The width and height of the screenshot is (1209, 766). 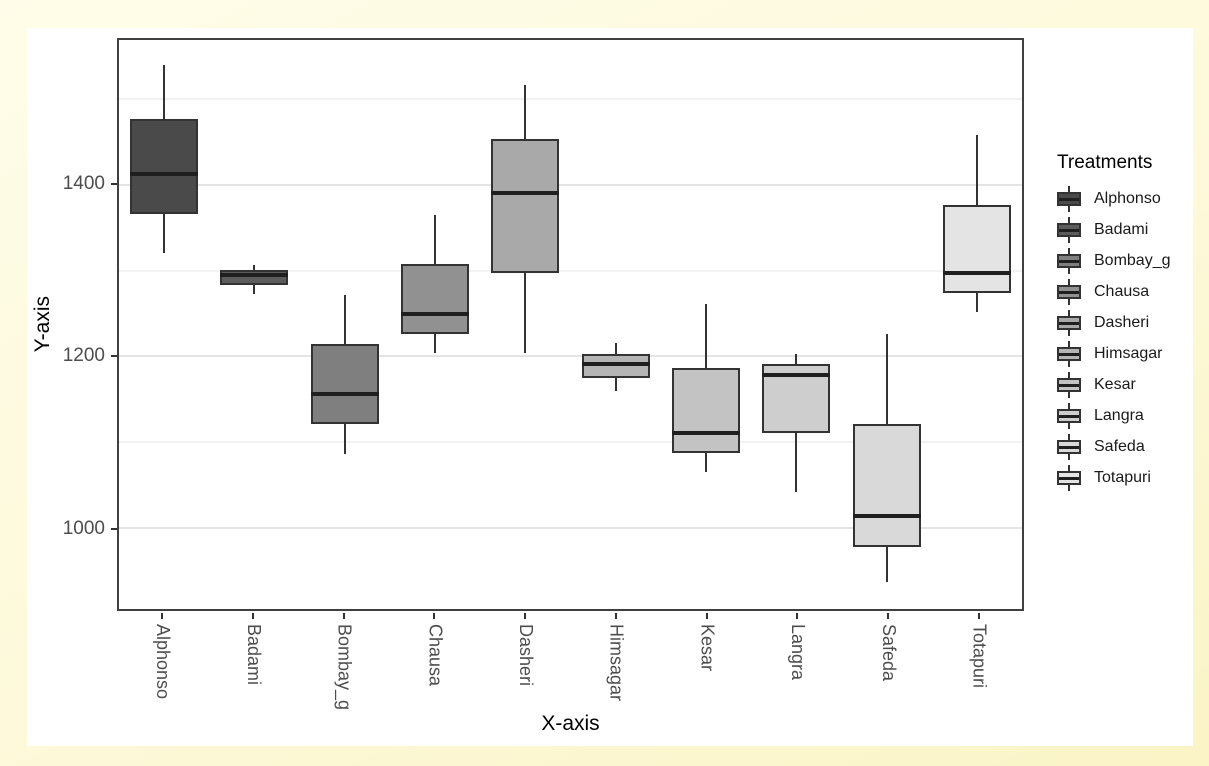 I want to click on legend-item: Langra, so click(x=1127, y=416).